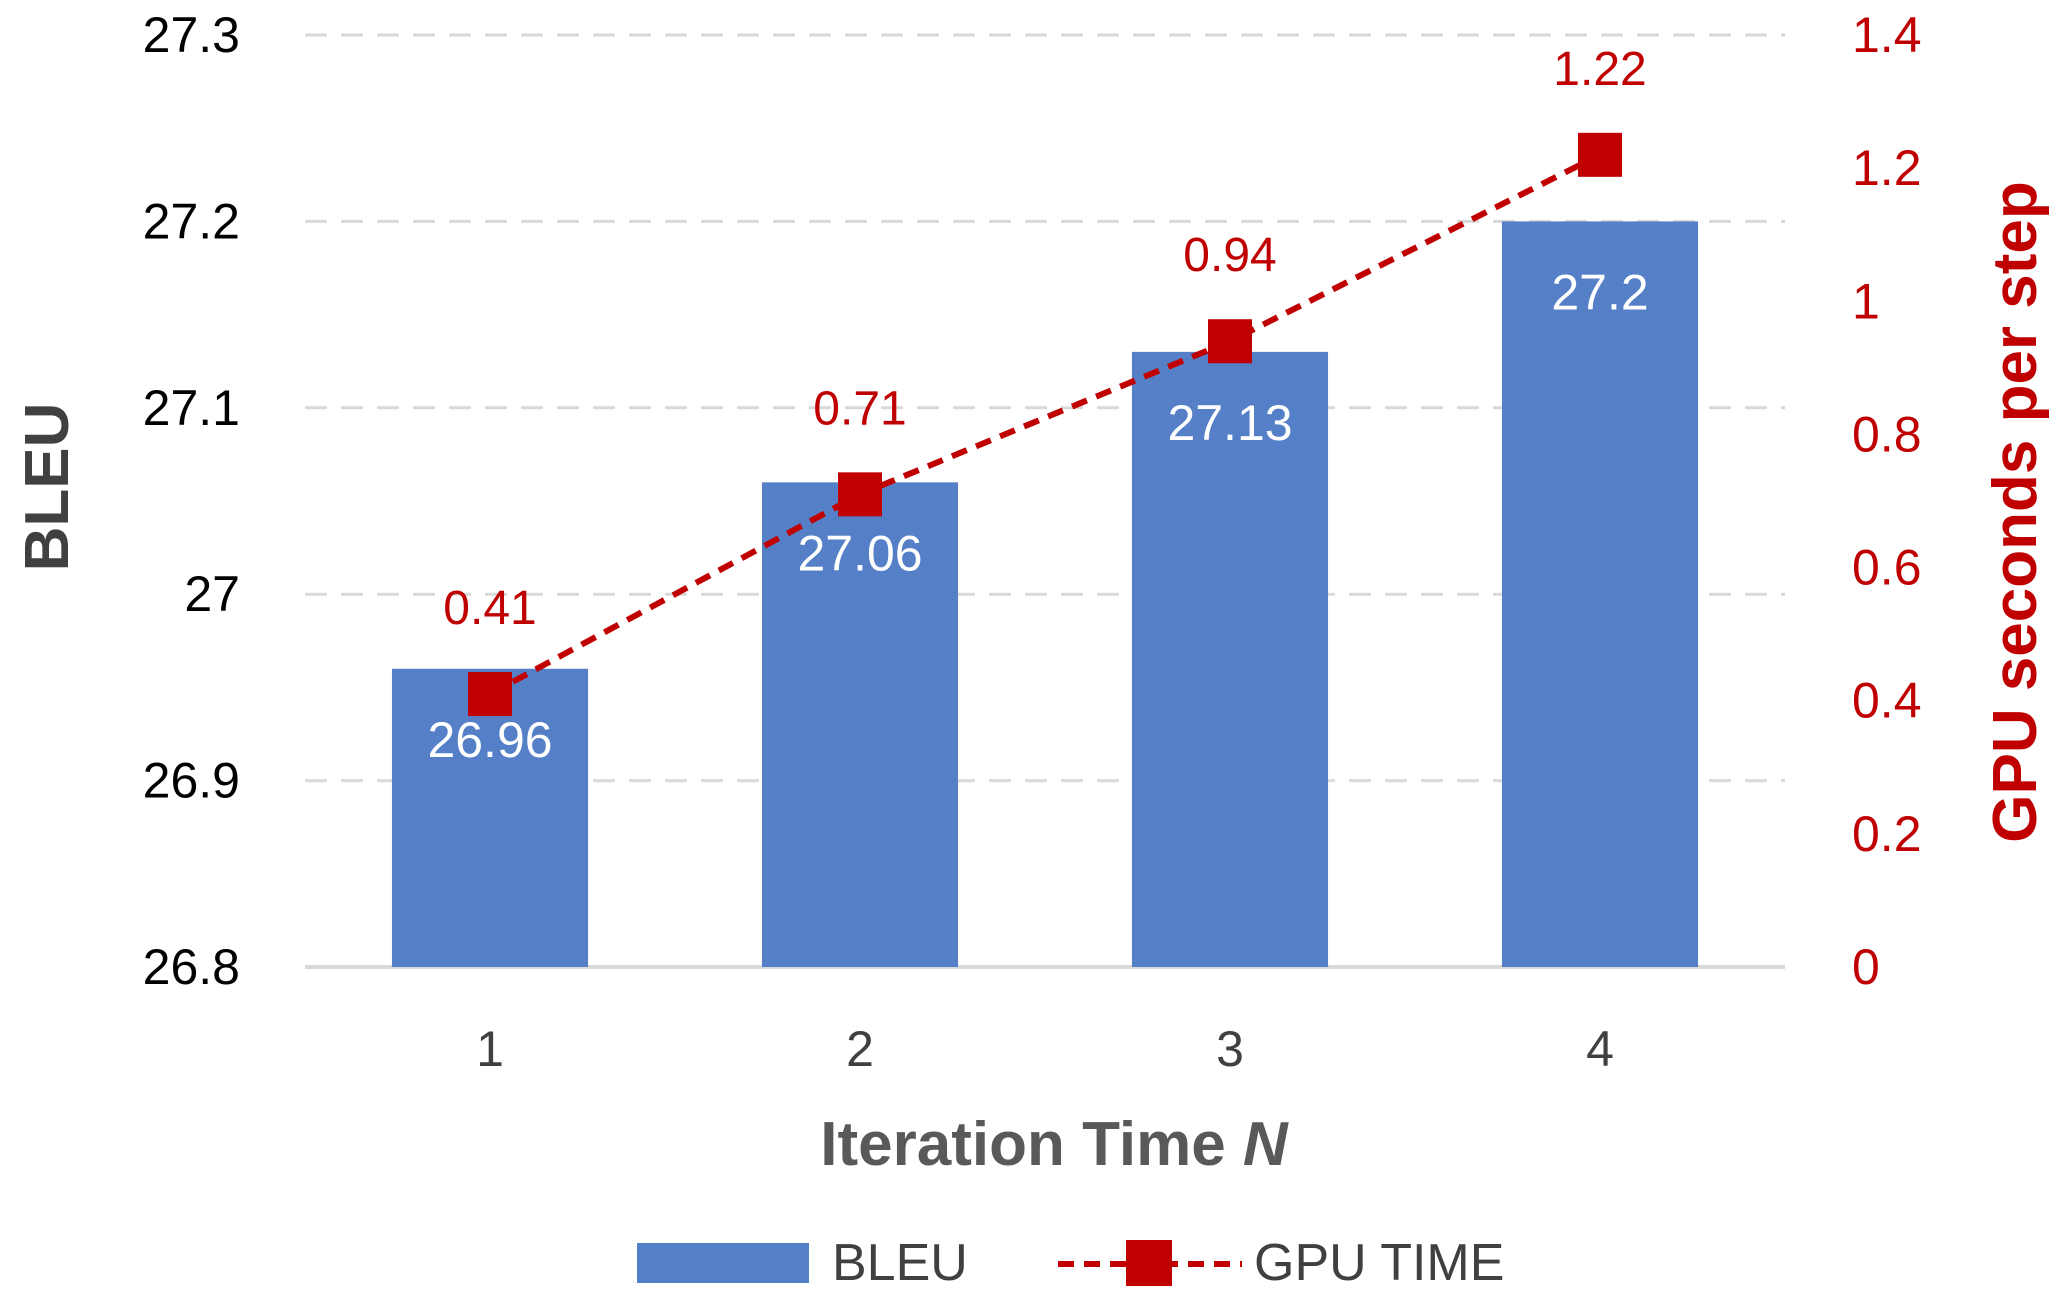 This screenshot has height=1300, width=2062. What do you see at coordinates (1149, 1263) in the screenshot?
I see `legend-gpu-time-marker` at bounding box center [1149, 1263].